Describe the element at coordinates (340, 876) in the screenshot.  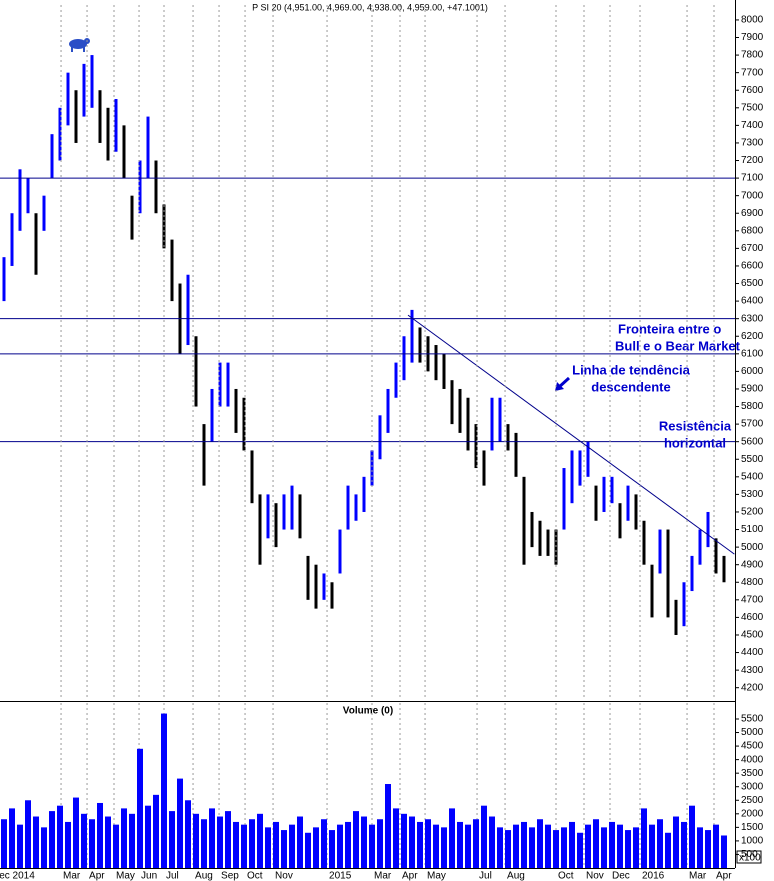
I see `x-tick-label: 2015` at that location.